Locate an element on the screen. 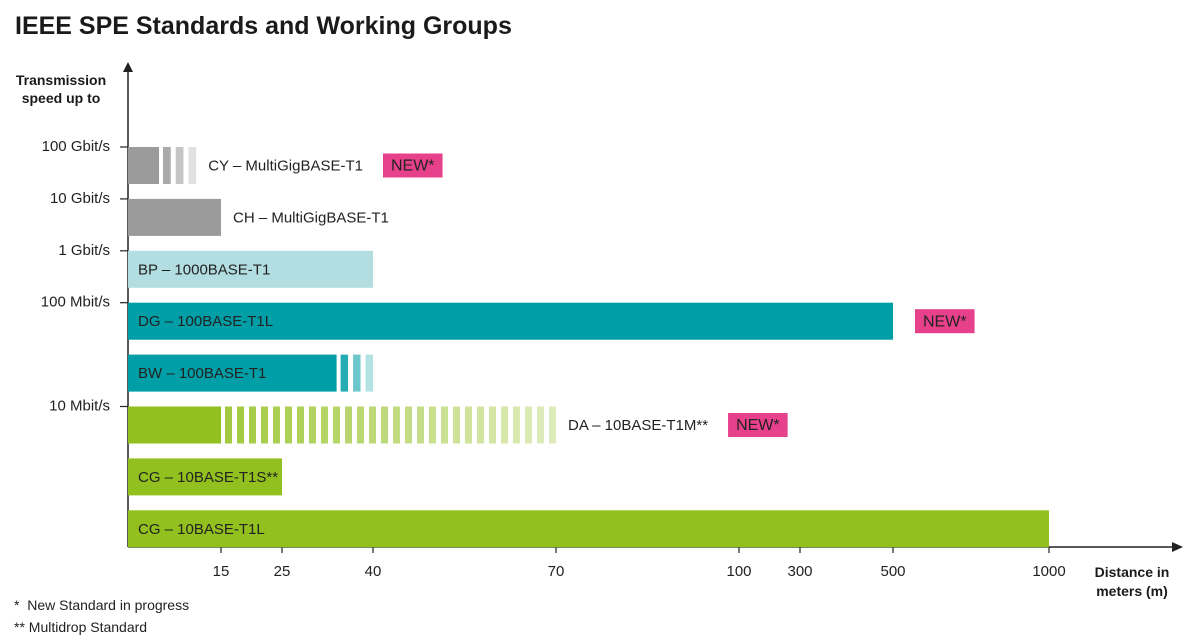 Image resolution: width=1200 pixels, height=644 pixels. x-tick-label: 1000 is located at coordinates (1048, 571).